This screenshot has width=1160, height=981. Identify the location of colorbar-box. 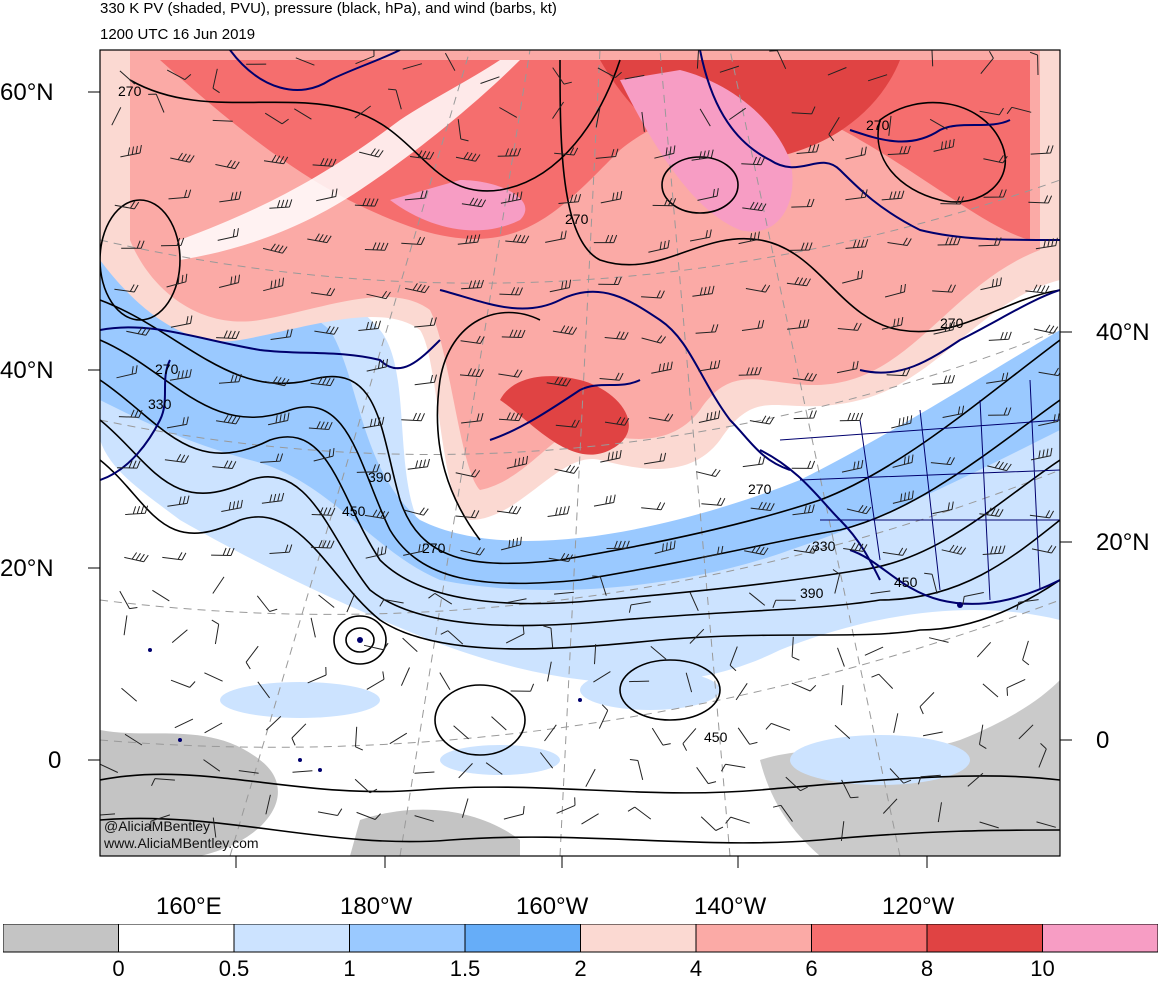
(984, 938).